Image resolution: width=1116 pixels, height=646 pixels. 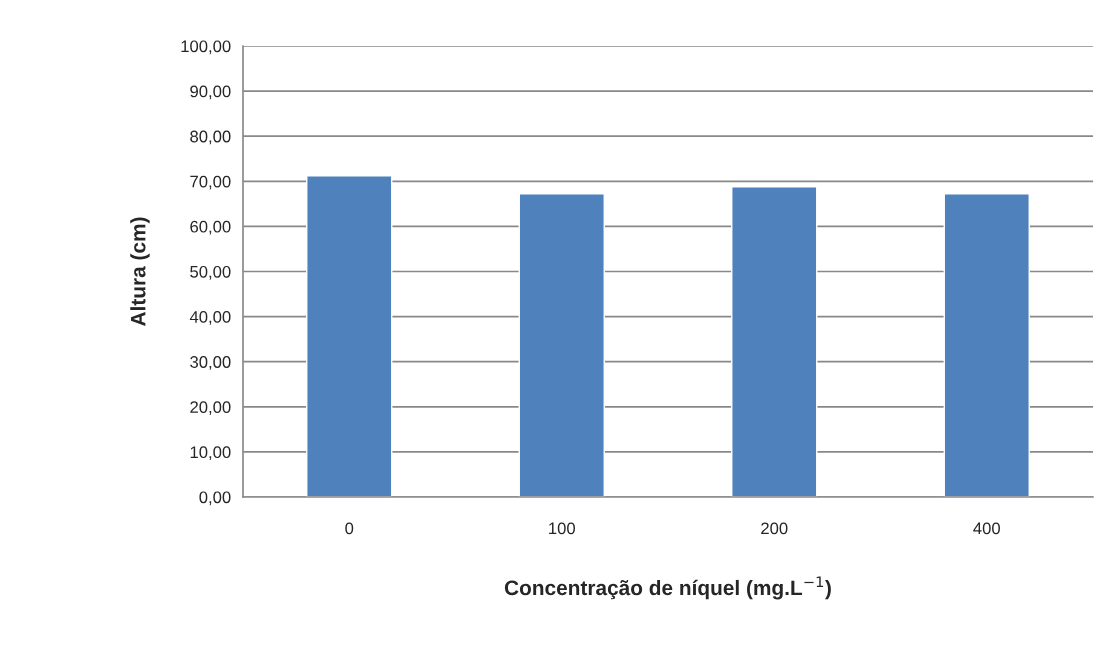 What do you see at coordinates (210, 363) in the screenshot?
I see `y-tick-label: 30,00` at bounding box center [210, 363].